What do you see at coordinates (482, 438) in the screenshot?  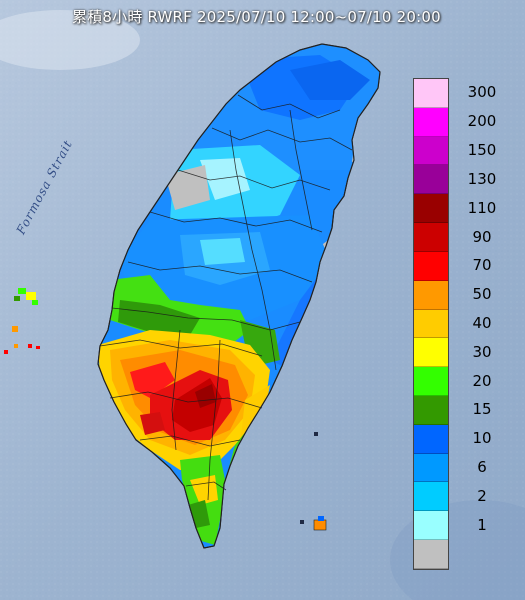 I see `legend-label: 10` at bounding box center [482, 438].